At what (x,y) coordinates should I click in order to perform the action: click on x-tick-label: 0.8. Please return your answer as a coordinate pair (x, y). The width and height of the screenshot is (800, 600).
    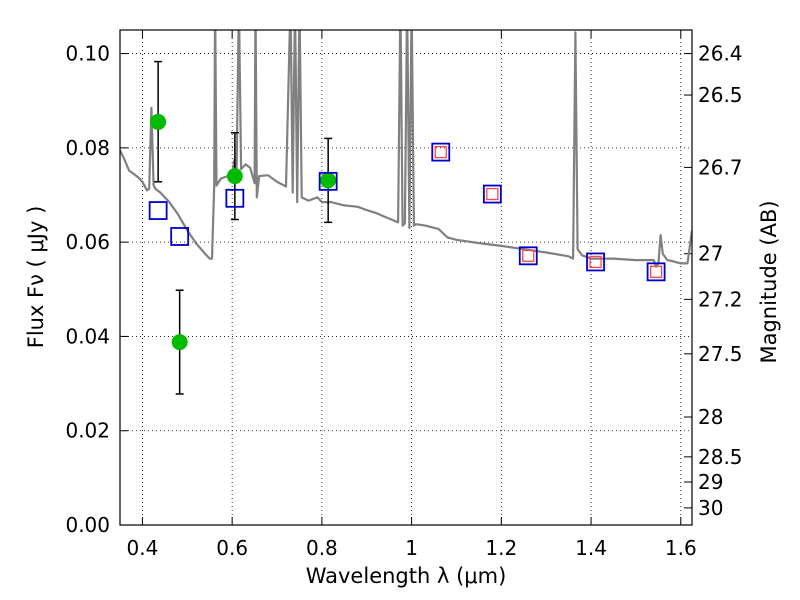
    Looking at the image, I should click on (322, 548).